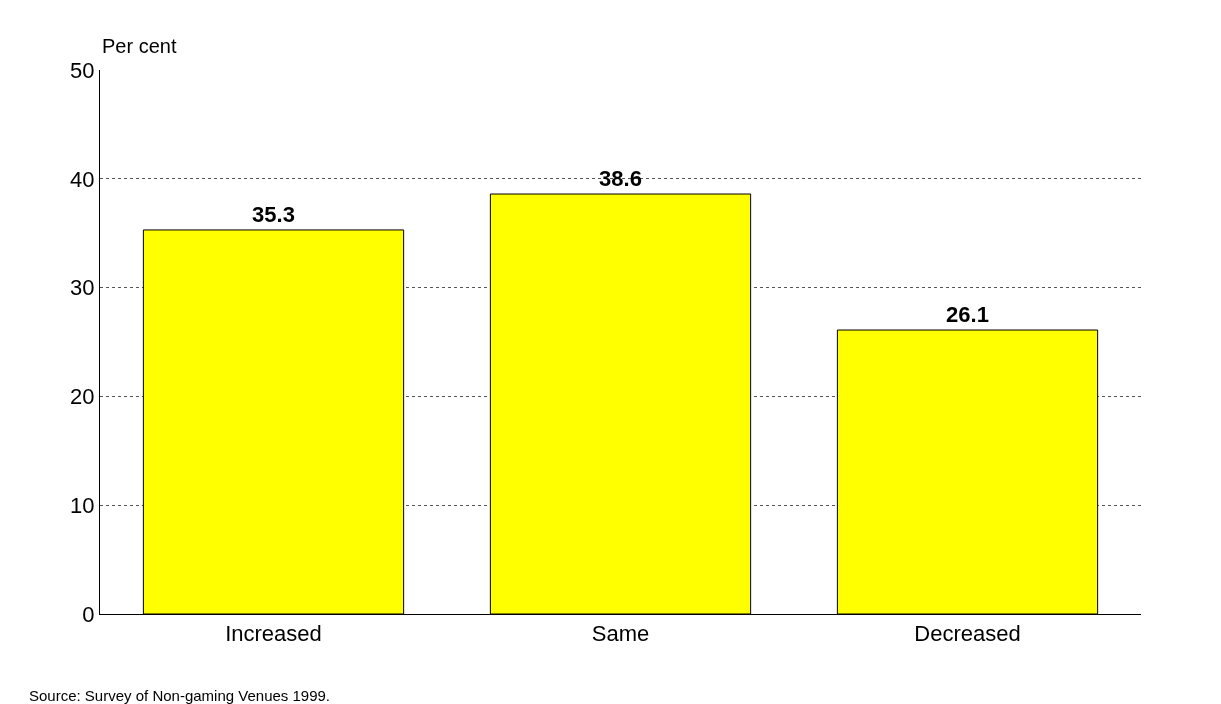 This screenshot has width=1221, height=704. What do you see at coordinates (82, 397) in the screenshot?
I see `y-tick-label: 20` at bounding box center [82, 397].